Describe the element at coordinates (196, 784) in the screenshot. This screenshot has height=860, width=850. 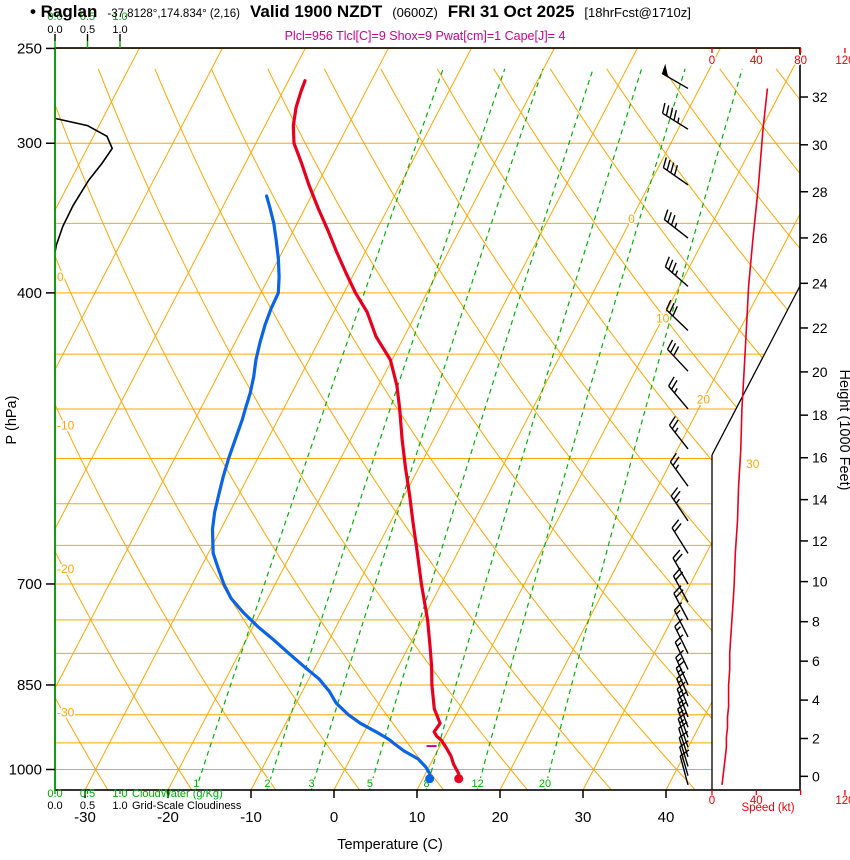
I see `mixing-ratio-label: 1` at that location.